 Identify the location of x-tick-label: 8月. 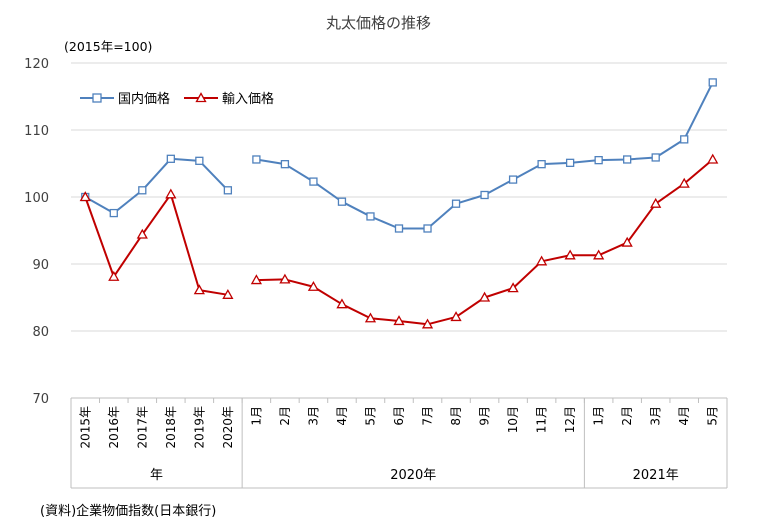
(456, 416).